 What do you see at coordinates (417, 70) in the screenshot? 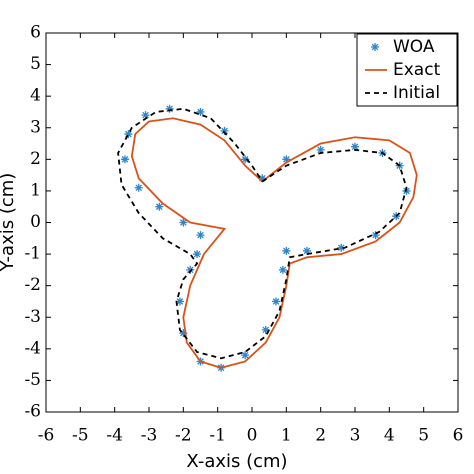
I see `legend-label: Exact` at bounding box center [417, 70].